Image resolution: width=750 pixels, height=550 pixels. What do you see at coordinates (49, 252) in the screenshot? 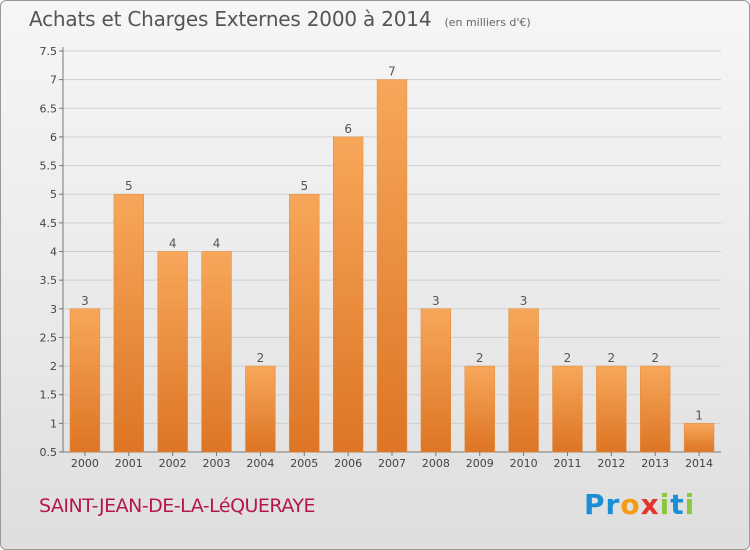
I see `y-tick-labels: 0.5 1 1.5 2 2.5 3 3.5 4 4.5 5 5.5 6 6.5 7 7.5` at bounding box center [49, 252].